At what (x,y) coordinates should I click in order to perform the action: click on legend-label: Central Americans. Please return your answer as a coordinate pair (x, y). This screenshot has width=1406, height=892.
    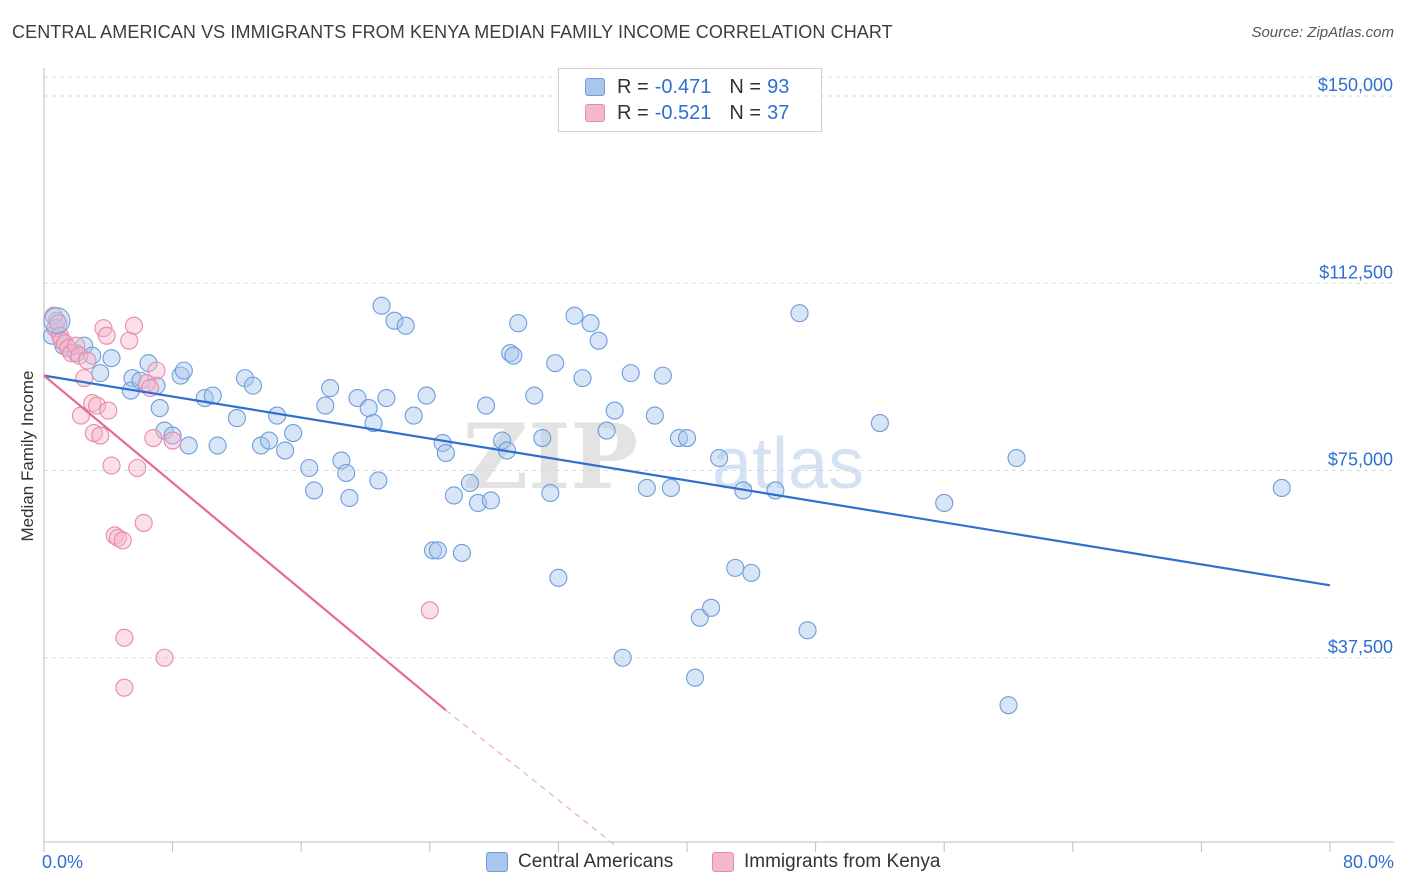
    Looking at the image, I should click on (596, 861).